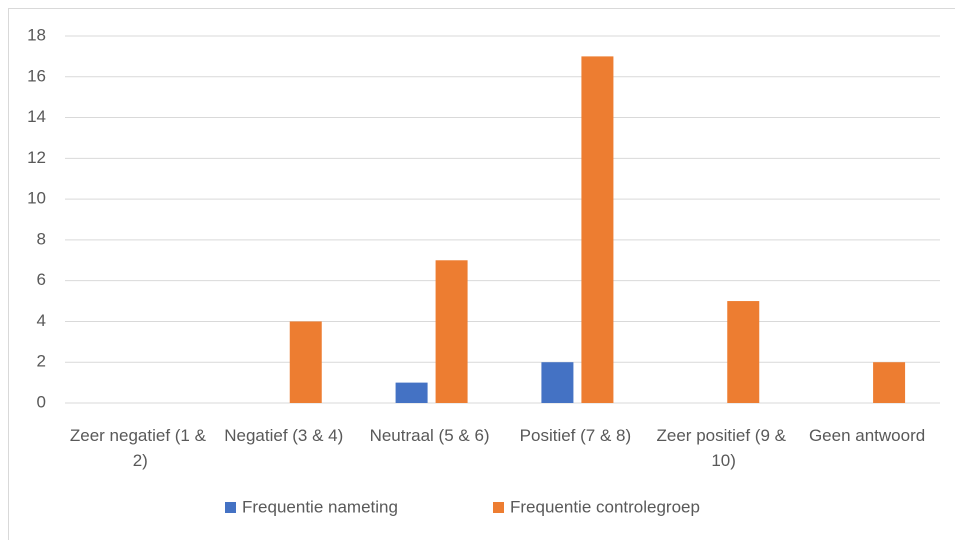 The image size is (955, 540). I want to click on y-tick-label: 10, so click(36, 198).